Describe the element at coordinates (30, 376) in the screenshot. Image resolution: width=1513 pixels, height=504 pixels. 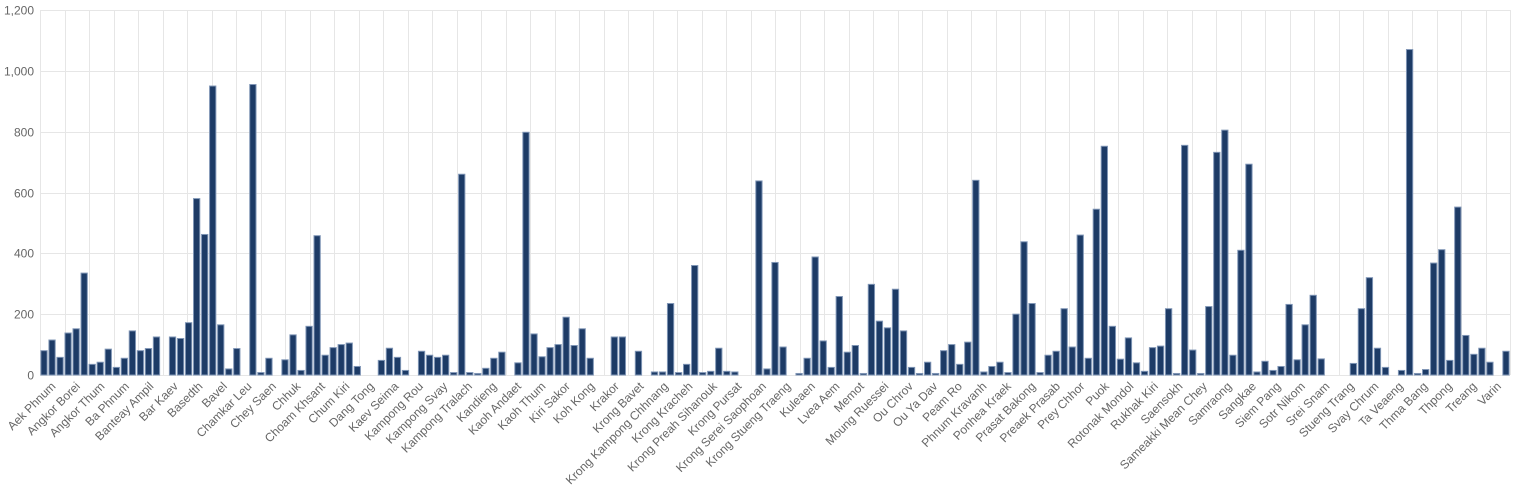
I see `y-tick-label: 0` at that location.